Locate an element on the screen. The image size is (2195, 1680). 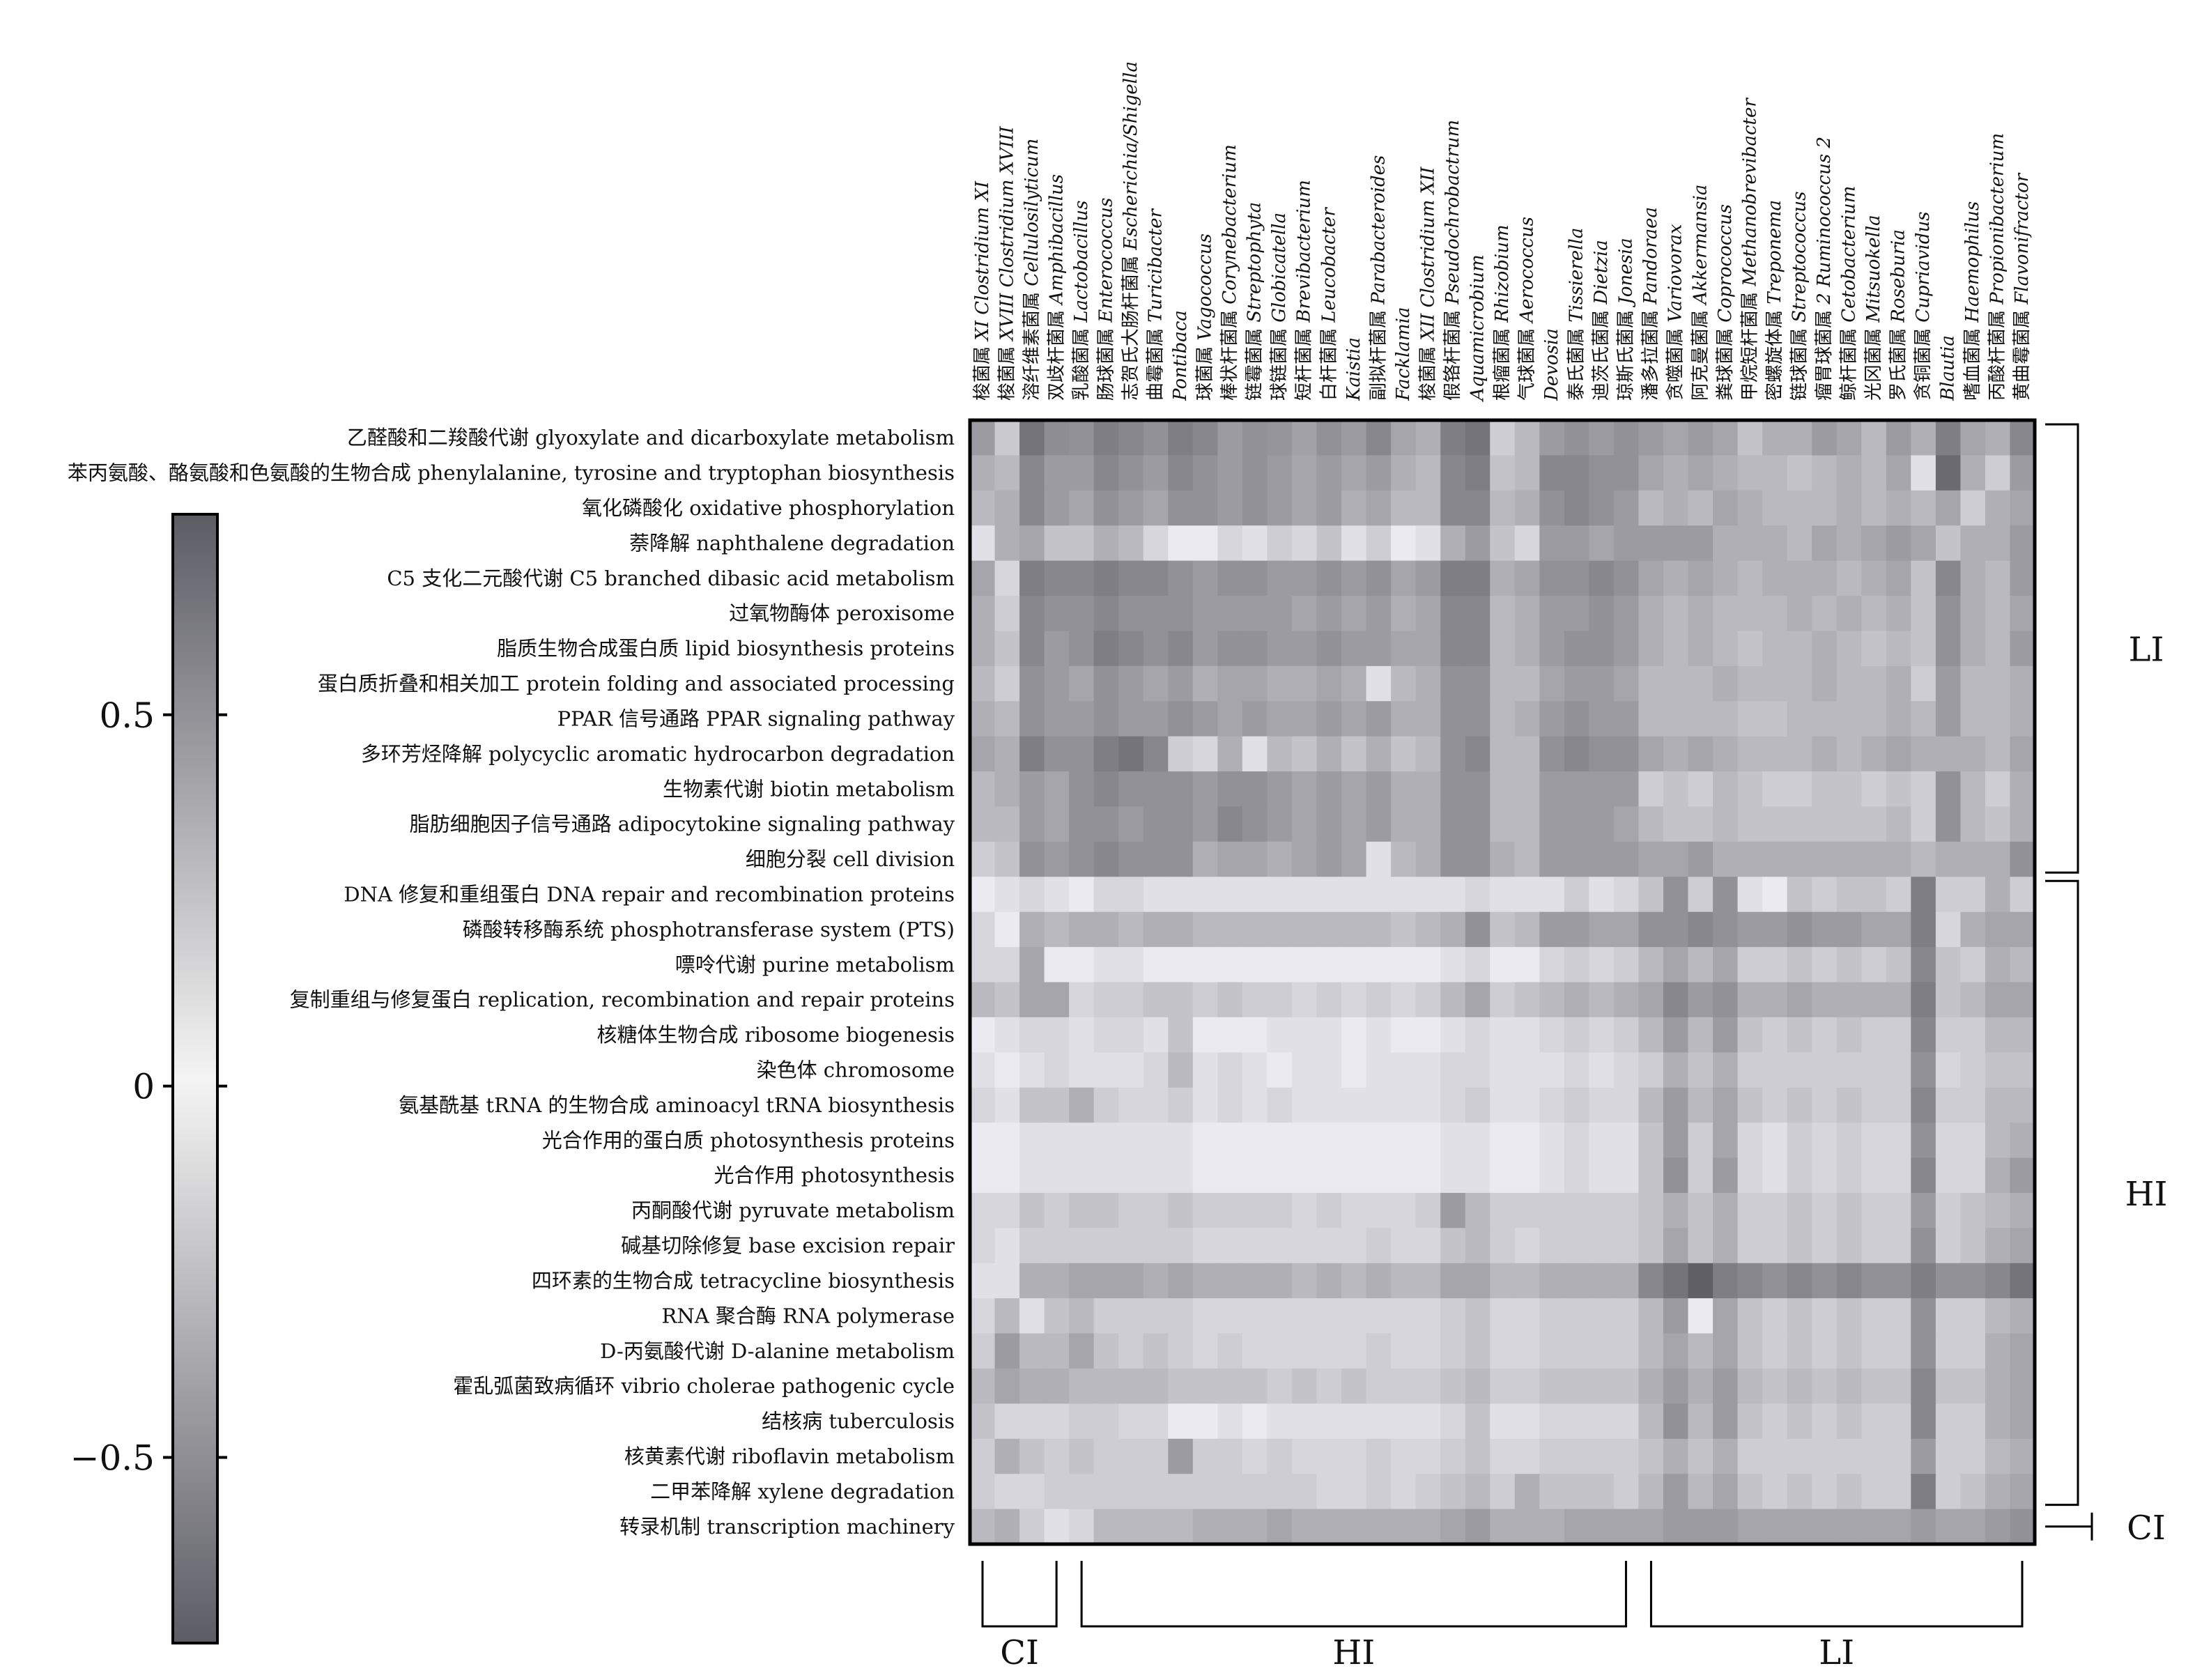
column-label: 棒状杆菌属 Corynebacterium is located at coordinates (1229, 272).